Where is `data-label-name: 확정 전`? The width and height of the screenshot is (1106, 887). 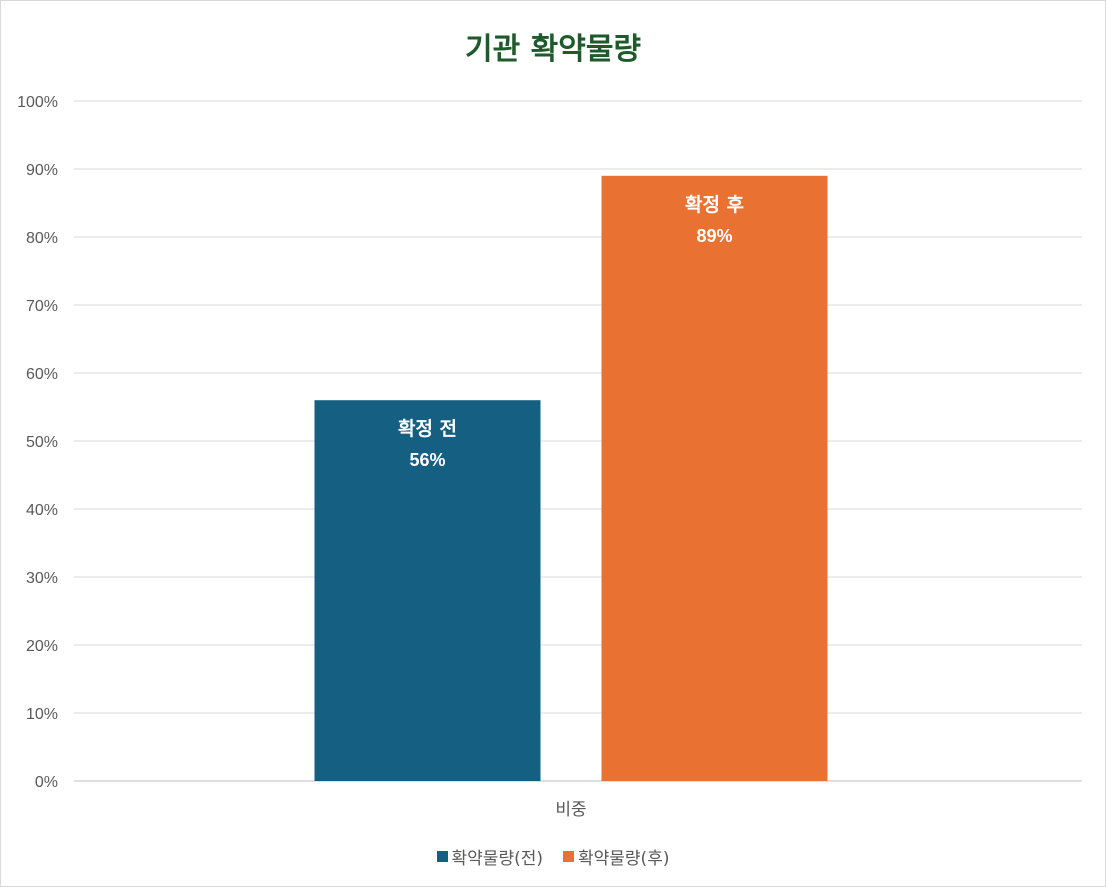
data-label-name: 확정 전 is located at coordinates (427, 428).